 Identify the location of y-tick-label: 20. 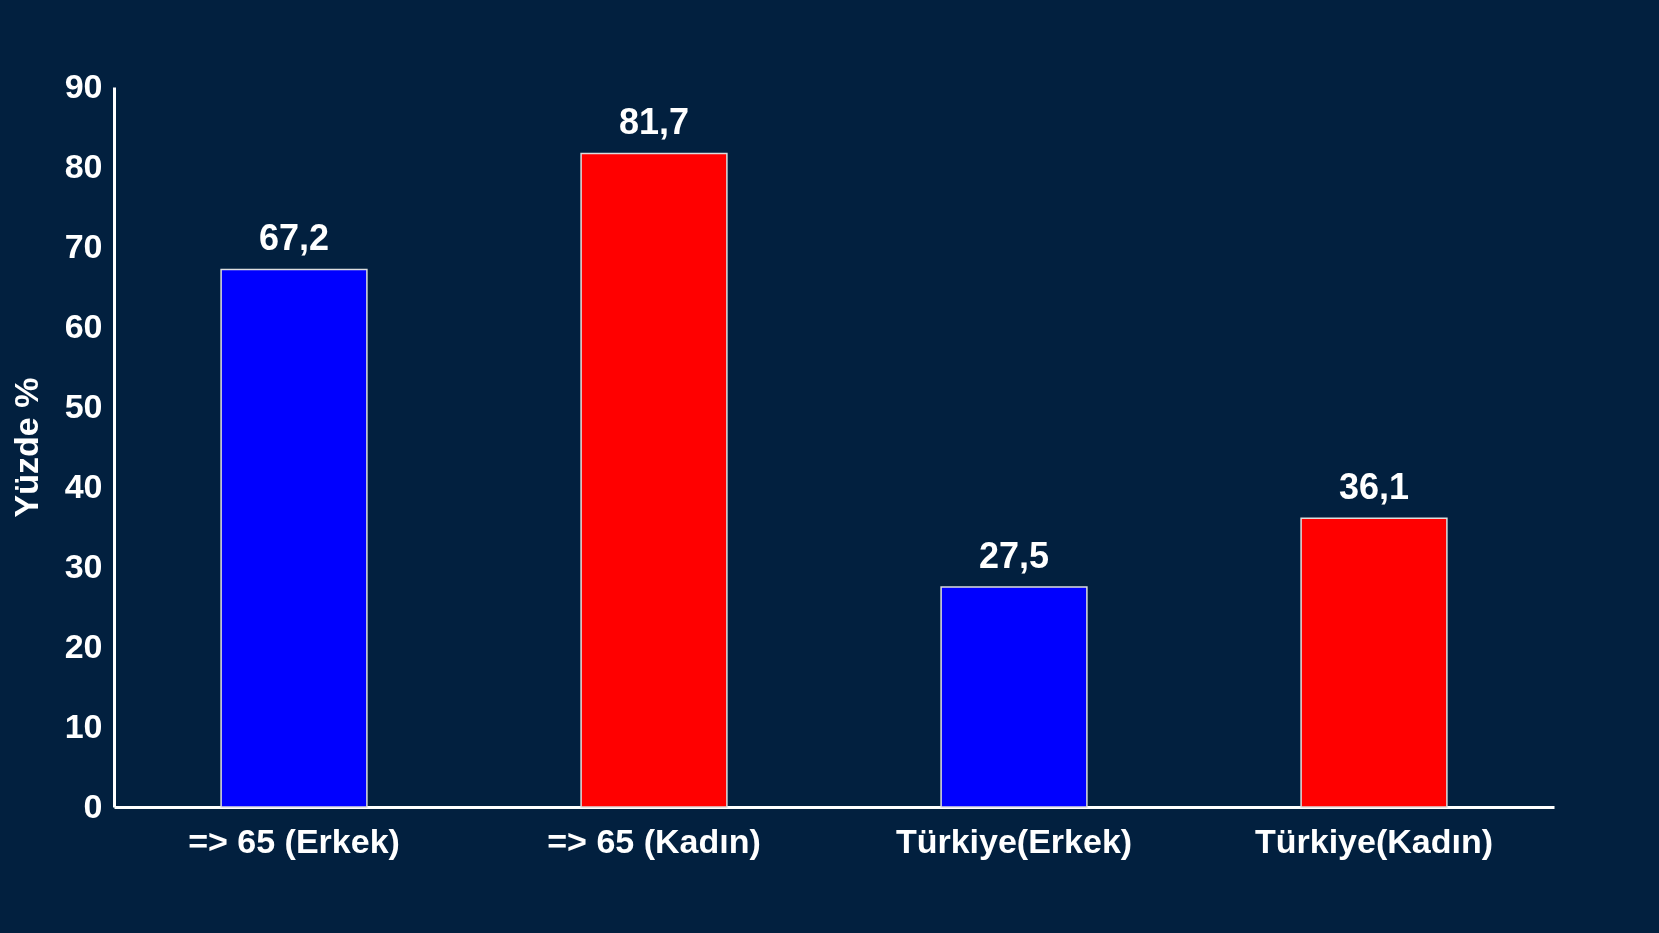
(83, 645).